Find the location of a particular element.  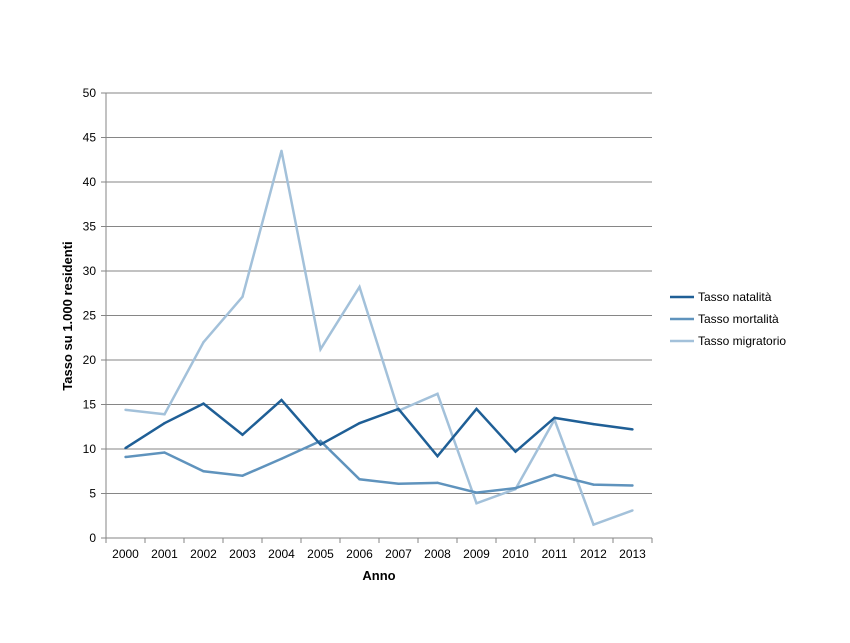

x-tick-label: 2006 is located at coordinates (359, 554).